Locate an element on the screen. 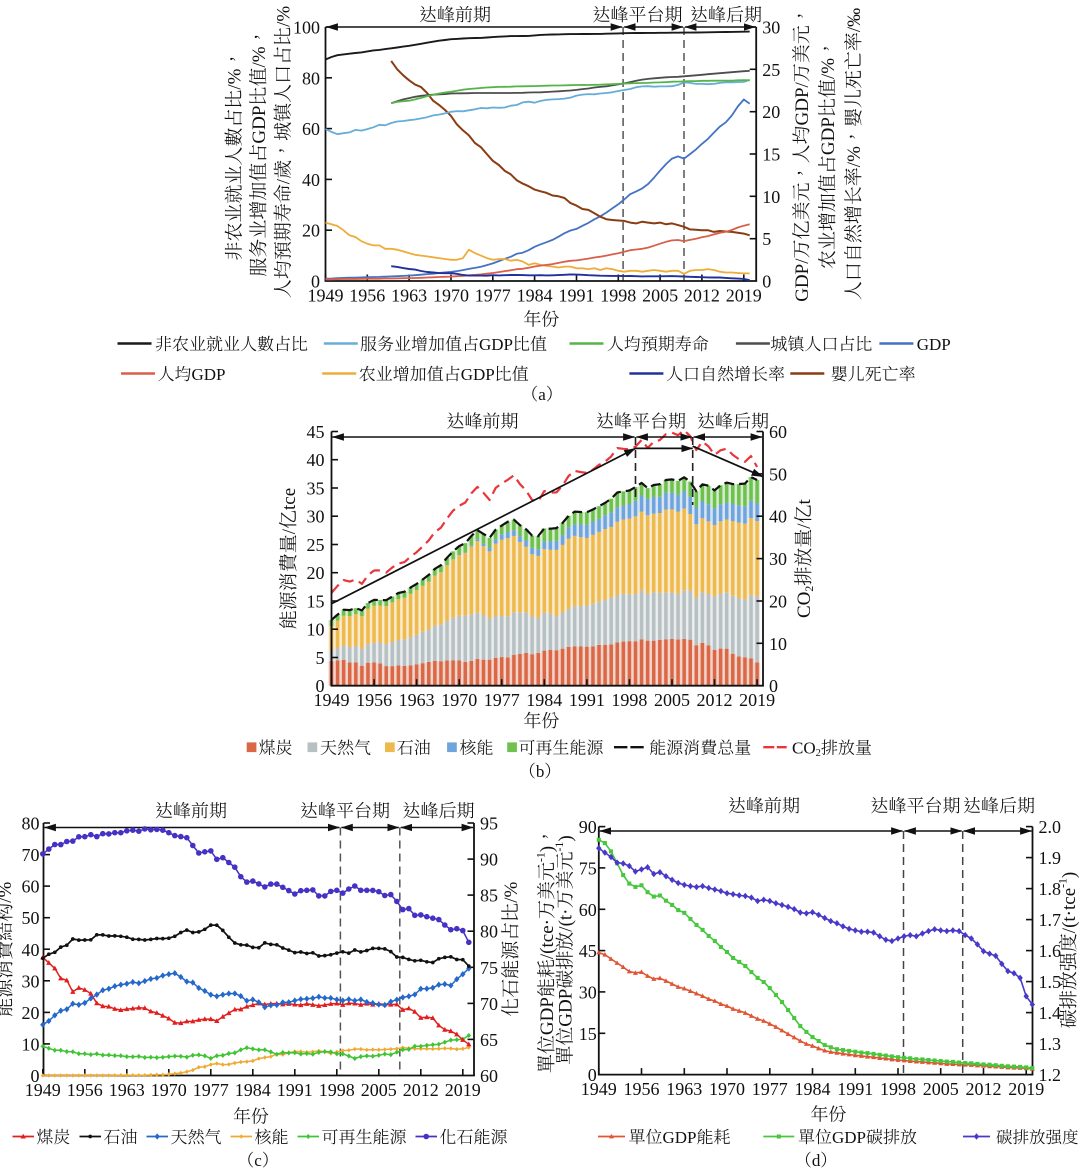 The width and height of the screenshot is (1080, 1169). svg-text: 1.6 is located at coordinates (1050, 951).